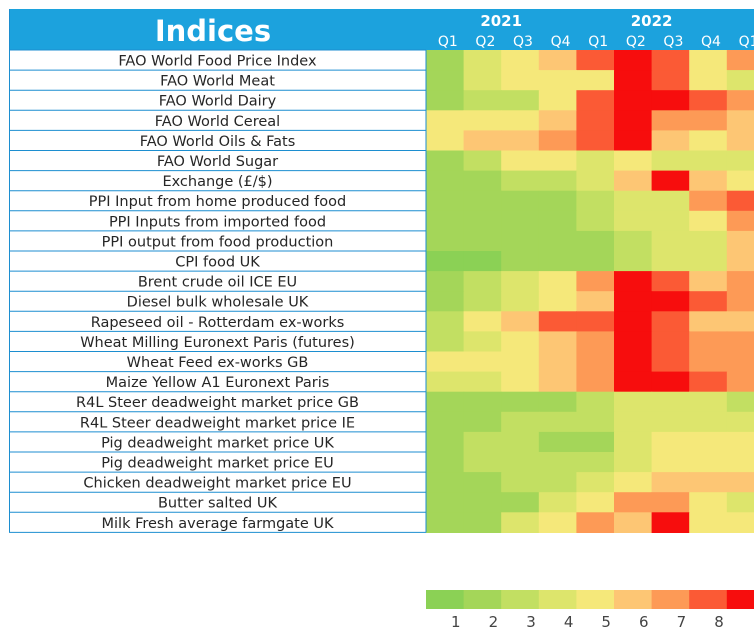  Describe the element at coordinates (217, 162) in the screenshot. I see `row-label: FAO World Sugar` at that location.